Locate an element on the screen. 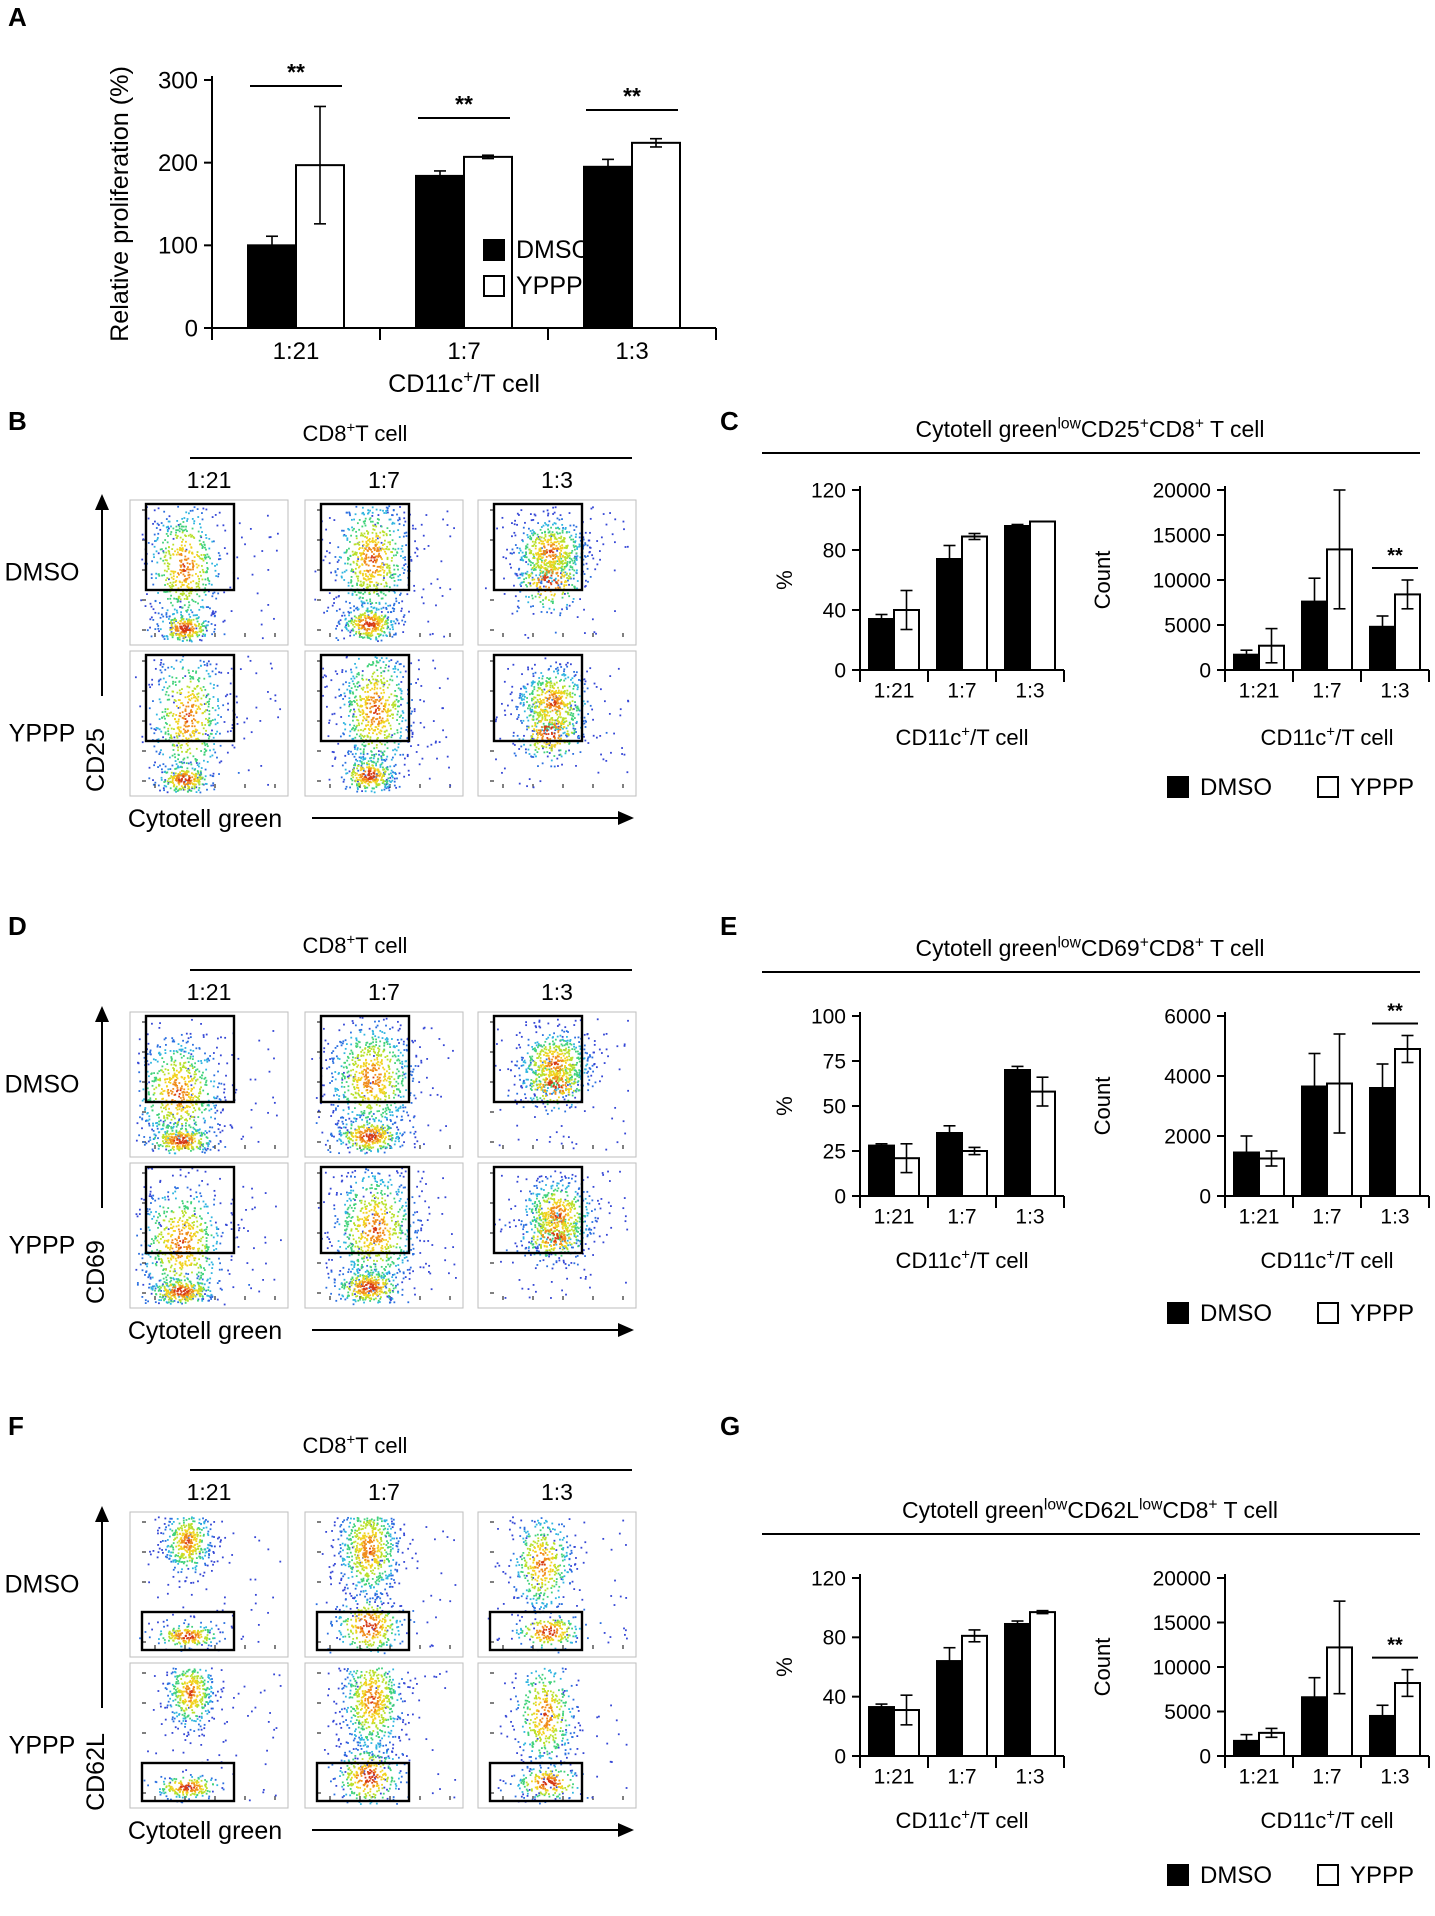 The image size is (1435, 1916). text-span: CD11c is located at coordinates (425, 384).